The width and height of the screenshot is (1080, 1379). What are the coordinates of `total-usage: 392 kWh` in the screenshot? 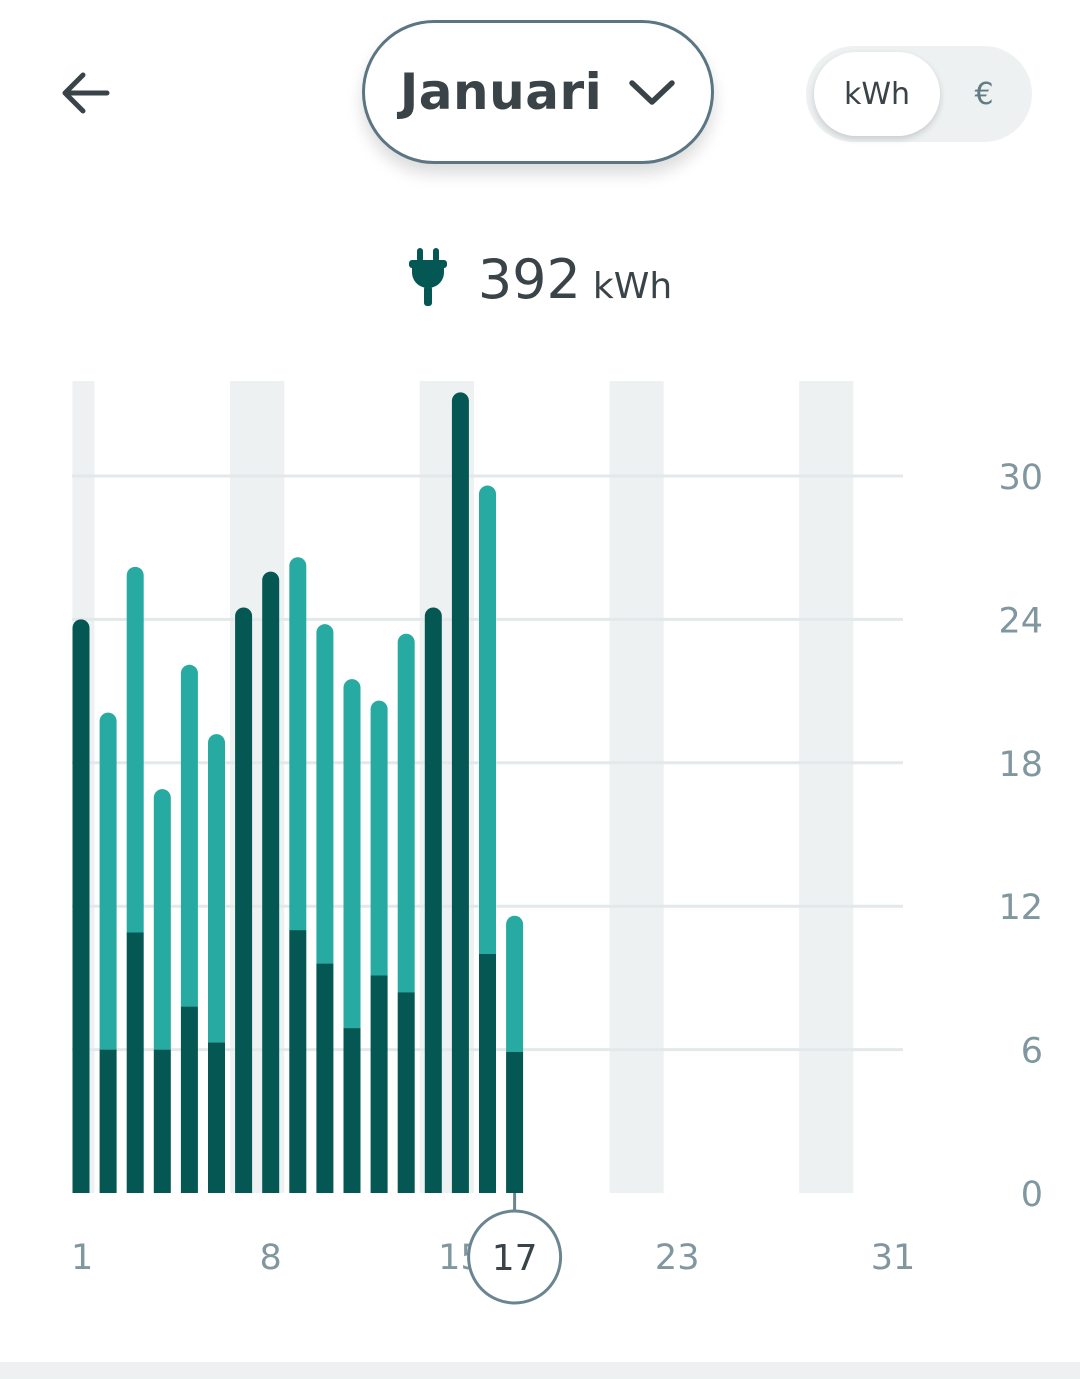 It's located at (540, 276).